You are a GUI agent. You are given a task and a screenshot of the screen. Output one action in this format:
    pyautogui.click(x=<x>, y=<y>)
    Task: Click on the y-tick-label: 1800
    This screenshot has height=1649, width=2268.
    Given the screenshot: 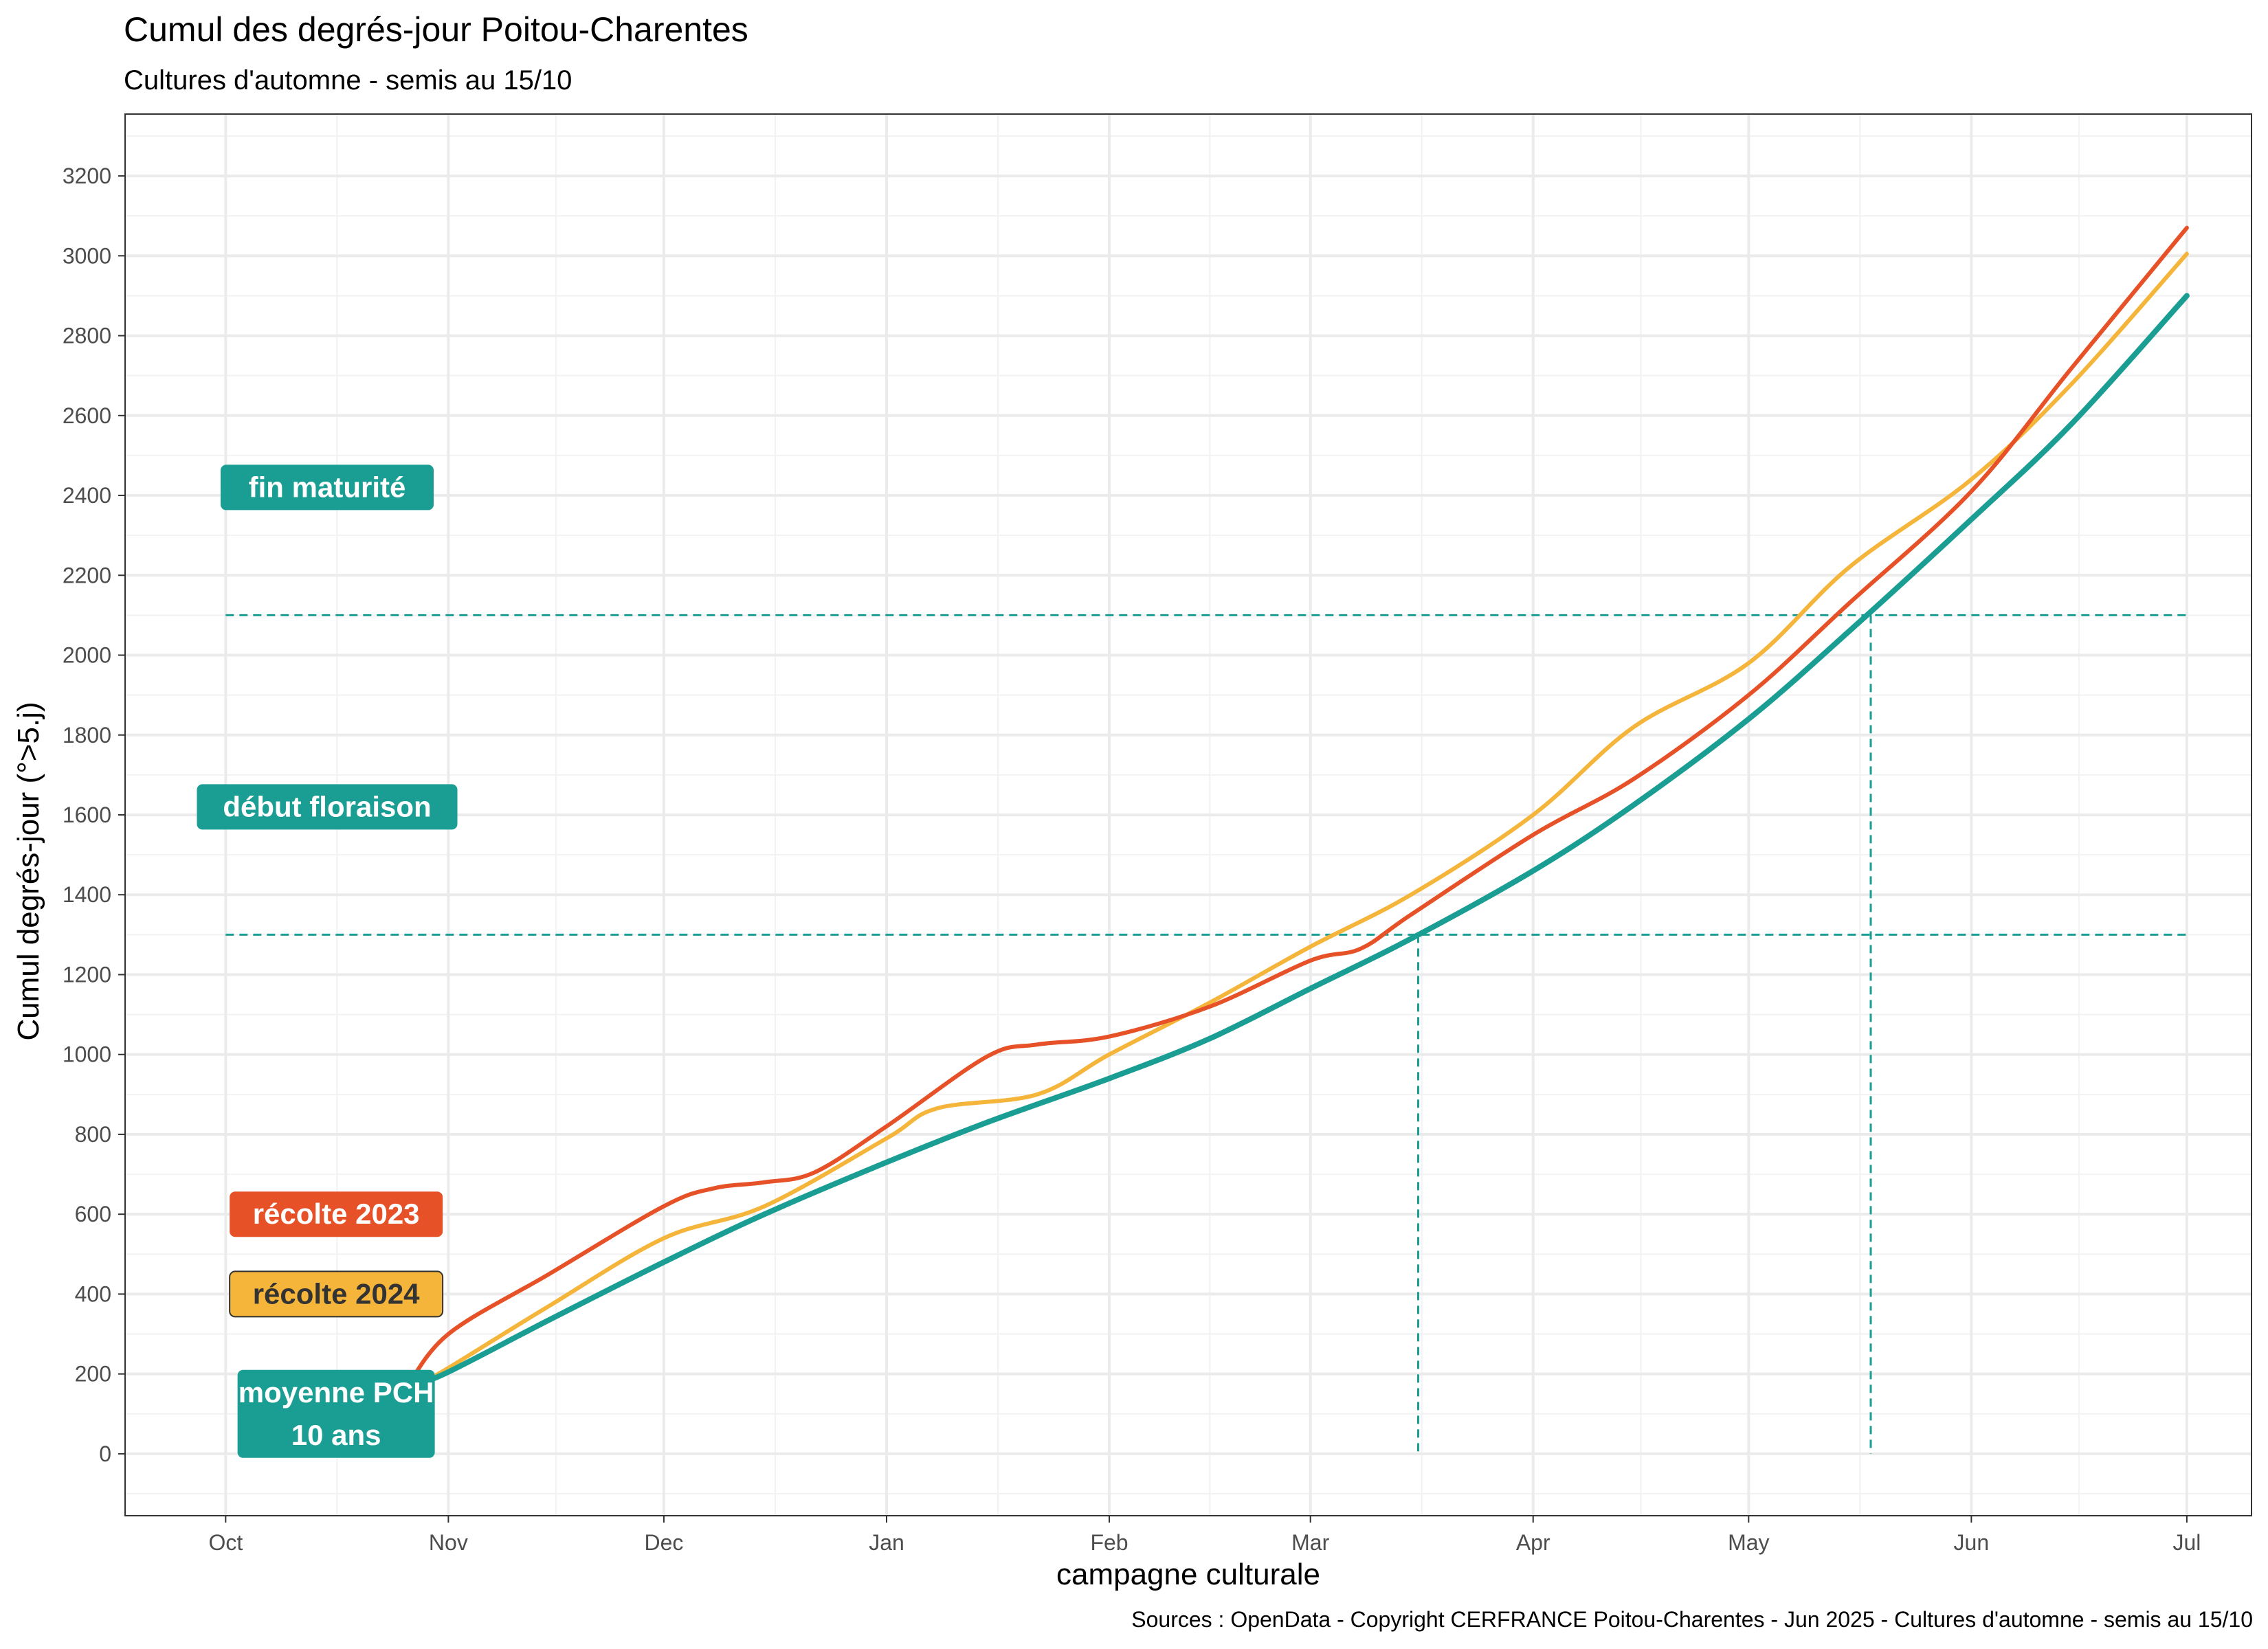 What is the action you would take?
    pyautogui.click(x=87, y=735)
    